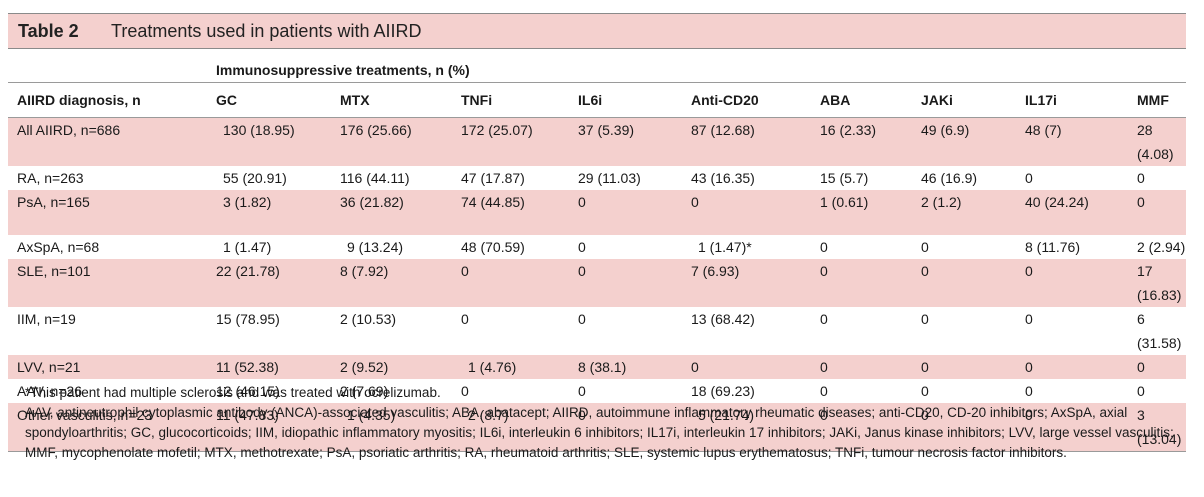 Image resolution: width=1204 pixels, height=497 pixels. Describe the element at coordinates (1072, 100) in the screenshot. I see `col-header-il17i: IL17i` at that location.